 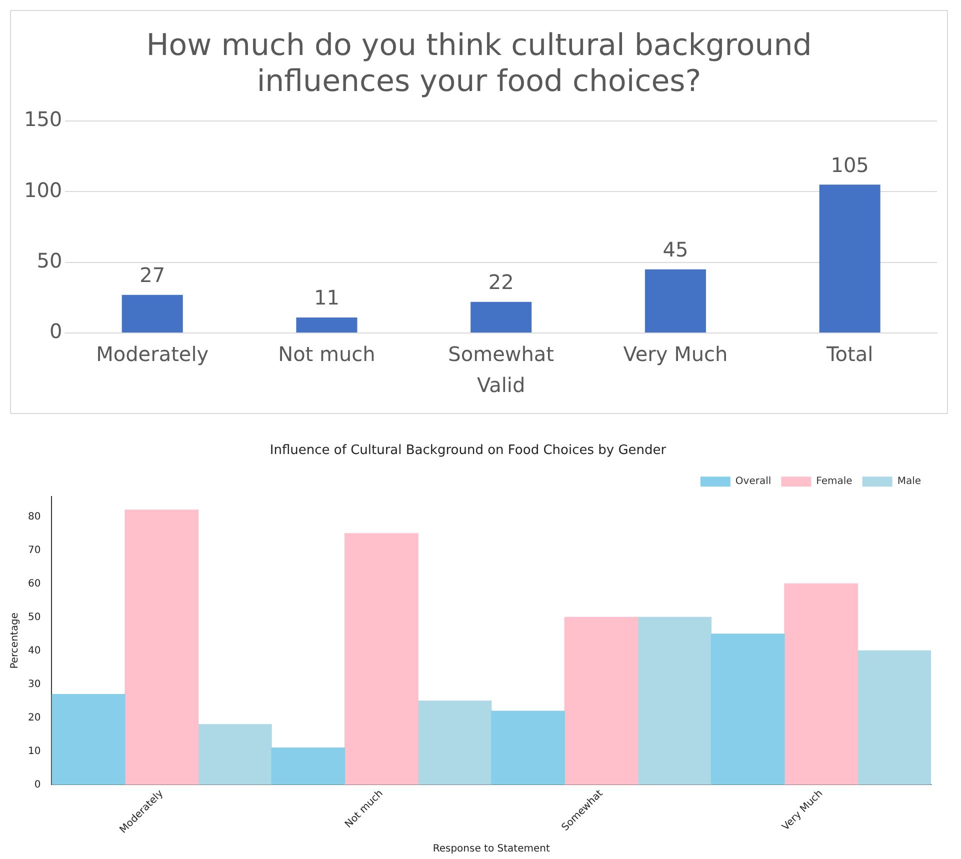 I want to click on x-tick-label: Not much, so click(x=327, y=354).